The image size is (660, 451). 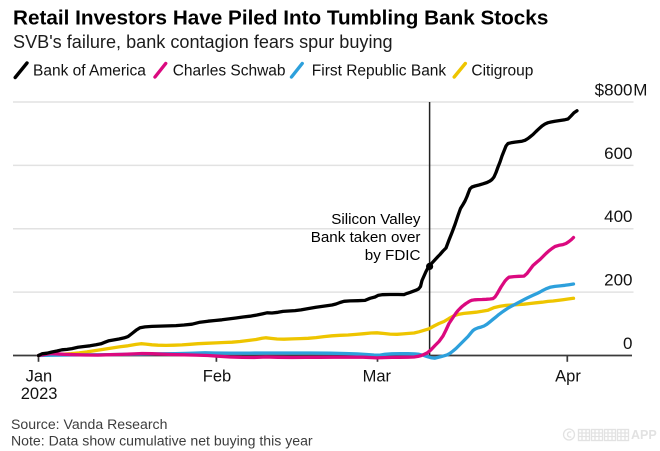 I want to click on svg-text: Apr, so click(x=568, y=377).